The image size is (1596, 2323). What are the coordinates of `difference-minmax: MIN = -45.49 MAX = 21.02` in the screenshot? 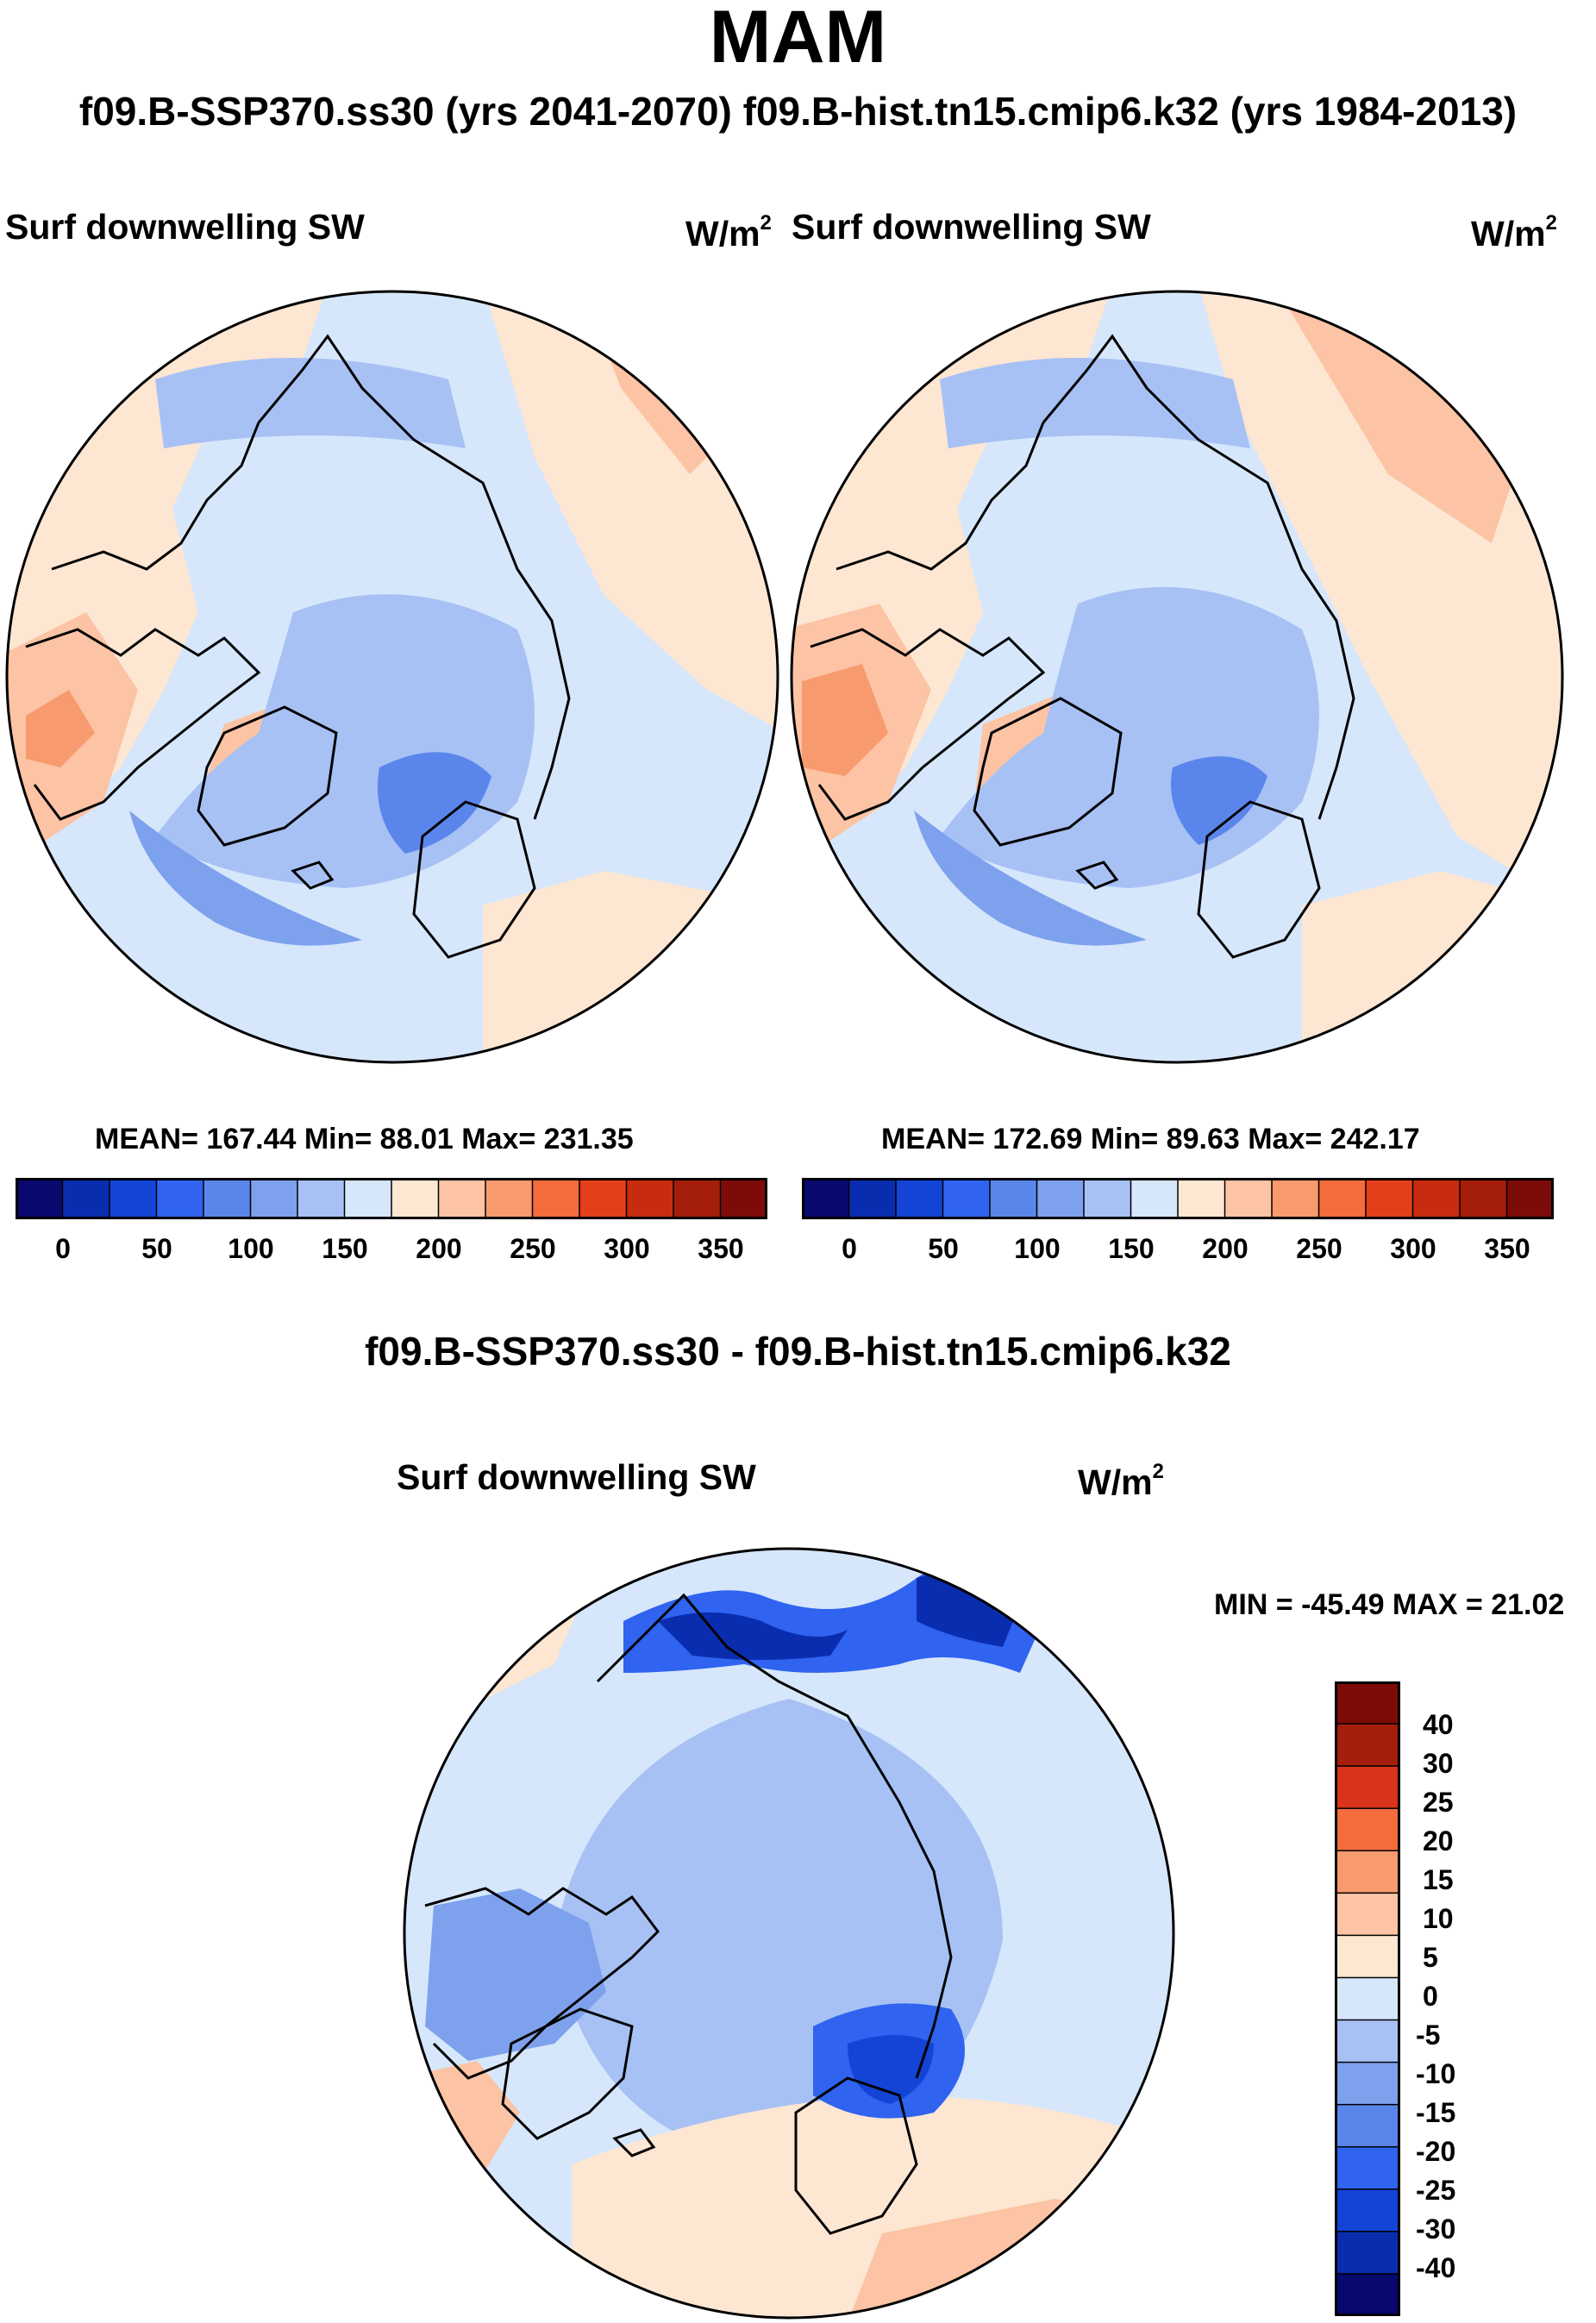 It's located at (1389, 1604).